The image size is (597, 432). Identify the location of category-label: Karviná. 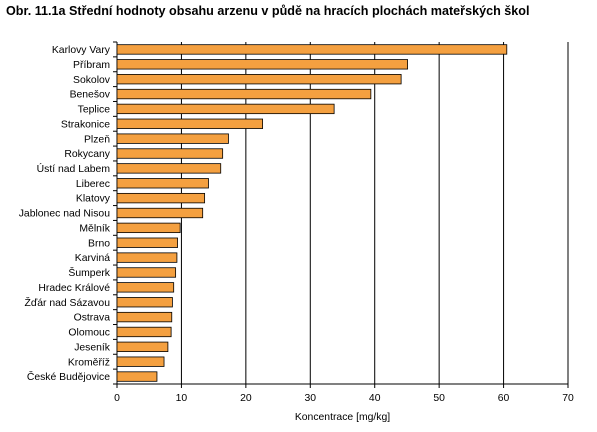
(92, 258).